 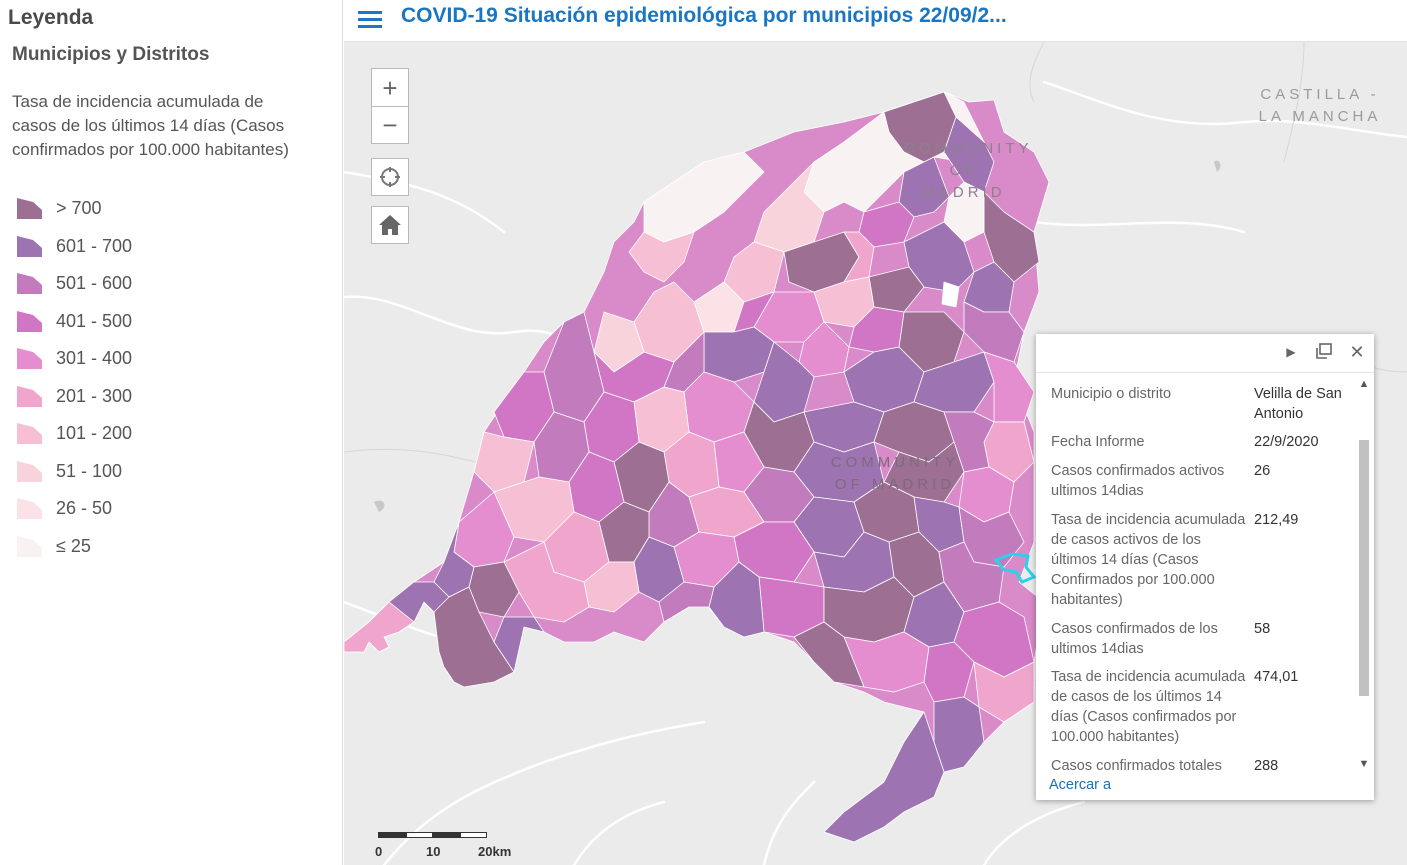 What do you see at coordinates (94, 320) in the screenshot?
I see `legend-label: 401 - 500` at bounding box center [94, 320].